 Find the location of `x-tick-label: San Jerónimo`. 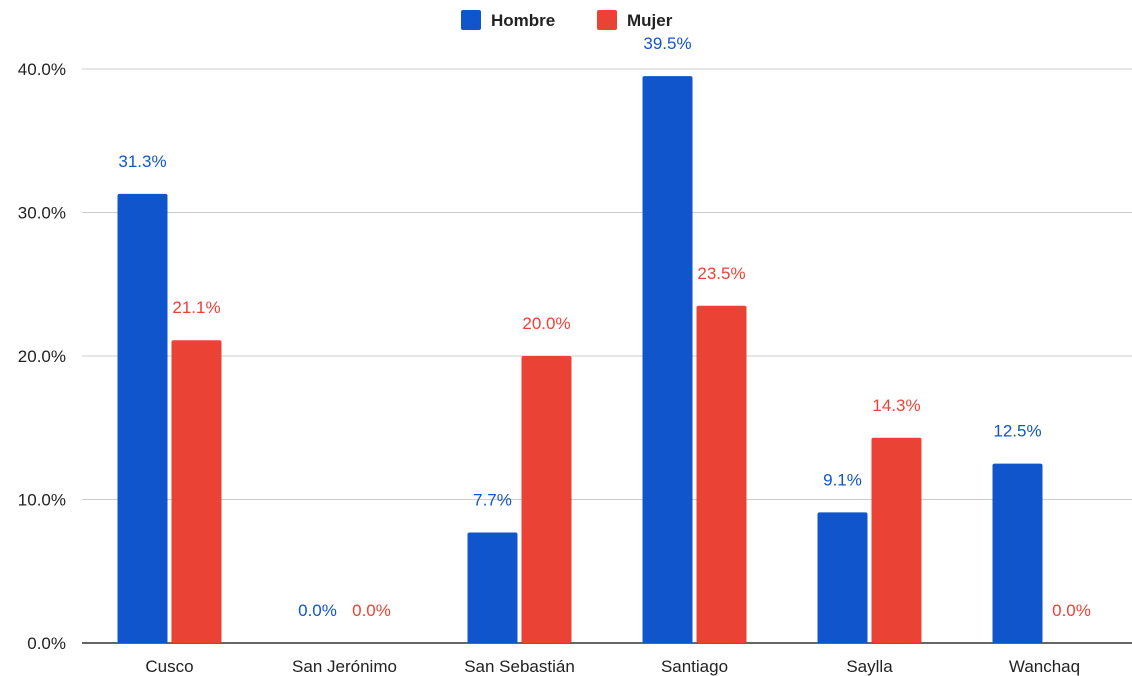

x-tick-label: San Jerónimo is located at coordinates (344, 666).